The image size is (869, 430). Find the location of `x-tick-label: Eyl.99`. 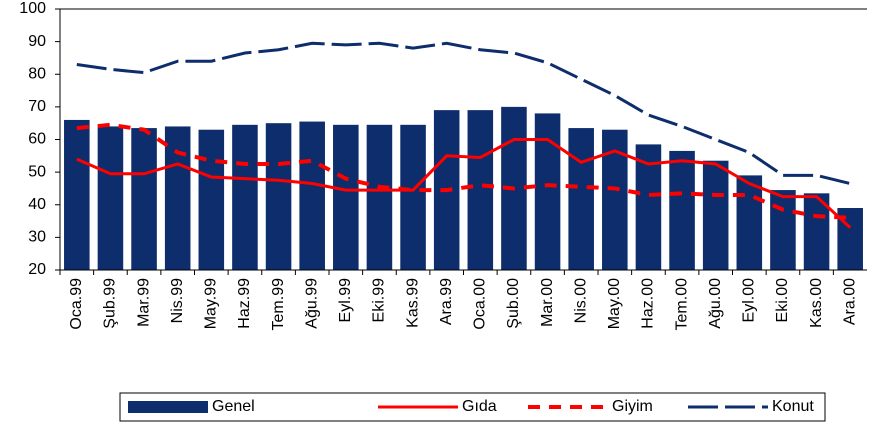

x-tick-label: Eyl.99 is located at coordinates (345, 300).